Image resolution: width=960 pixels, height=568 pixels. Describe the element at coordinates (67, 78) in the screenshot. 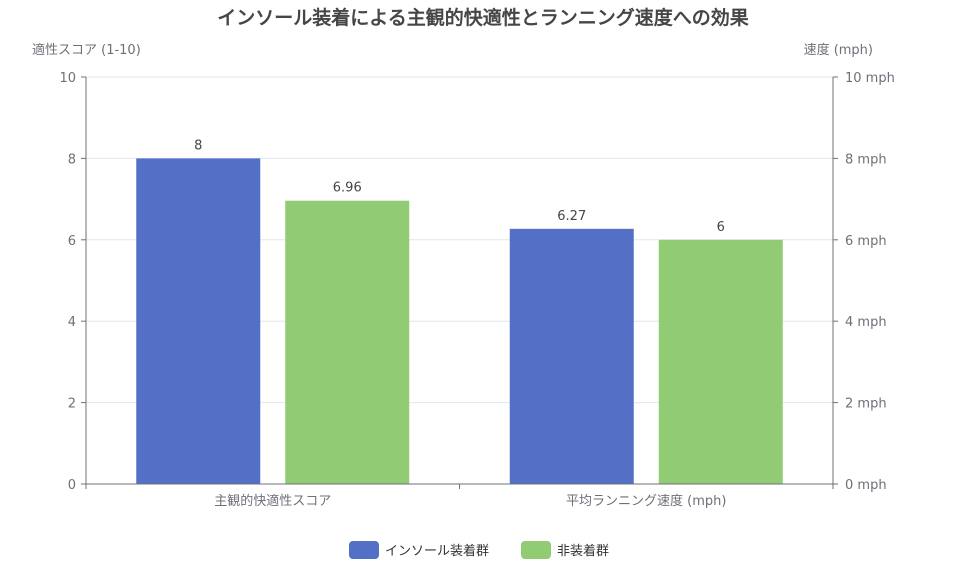

I see `y-left-tick-label: 10` at that location.